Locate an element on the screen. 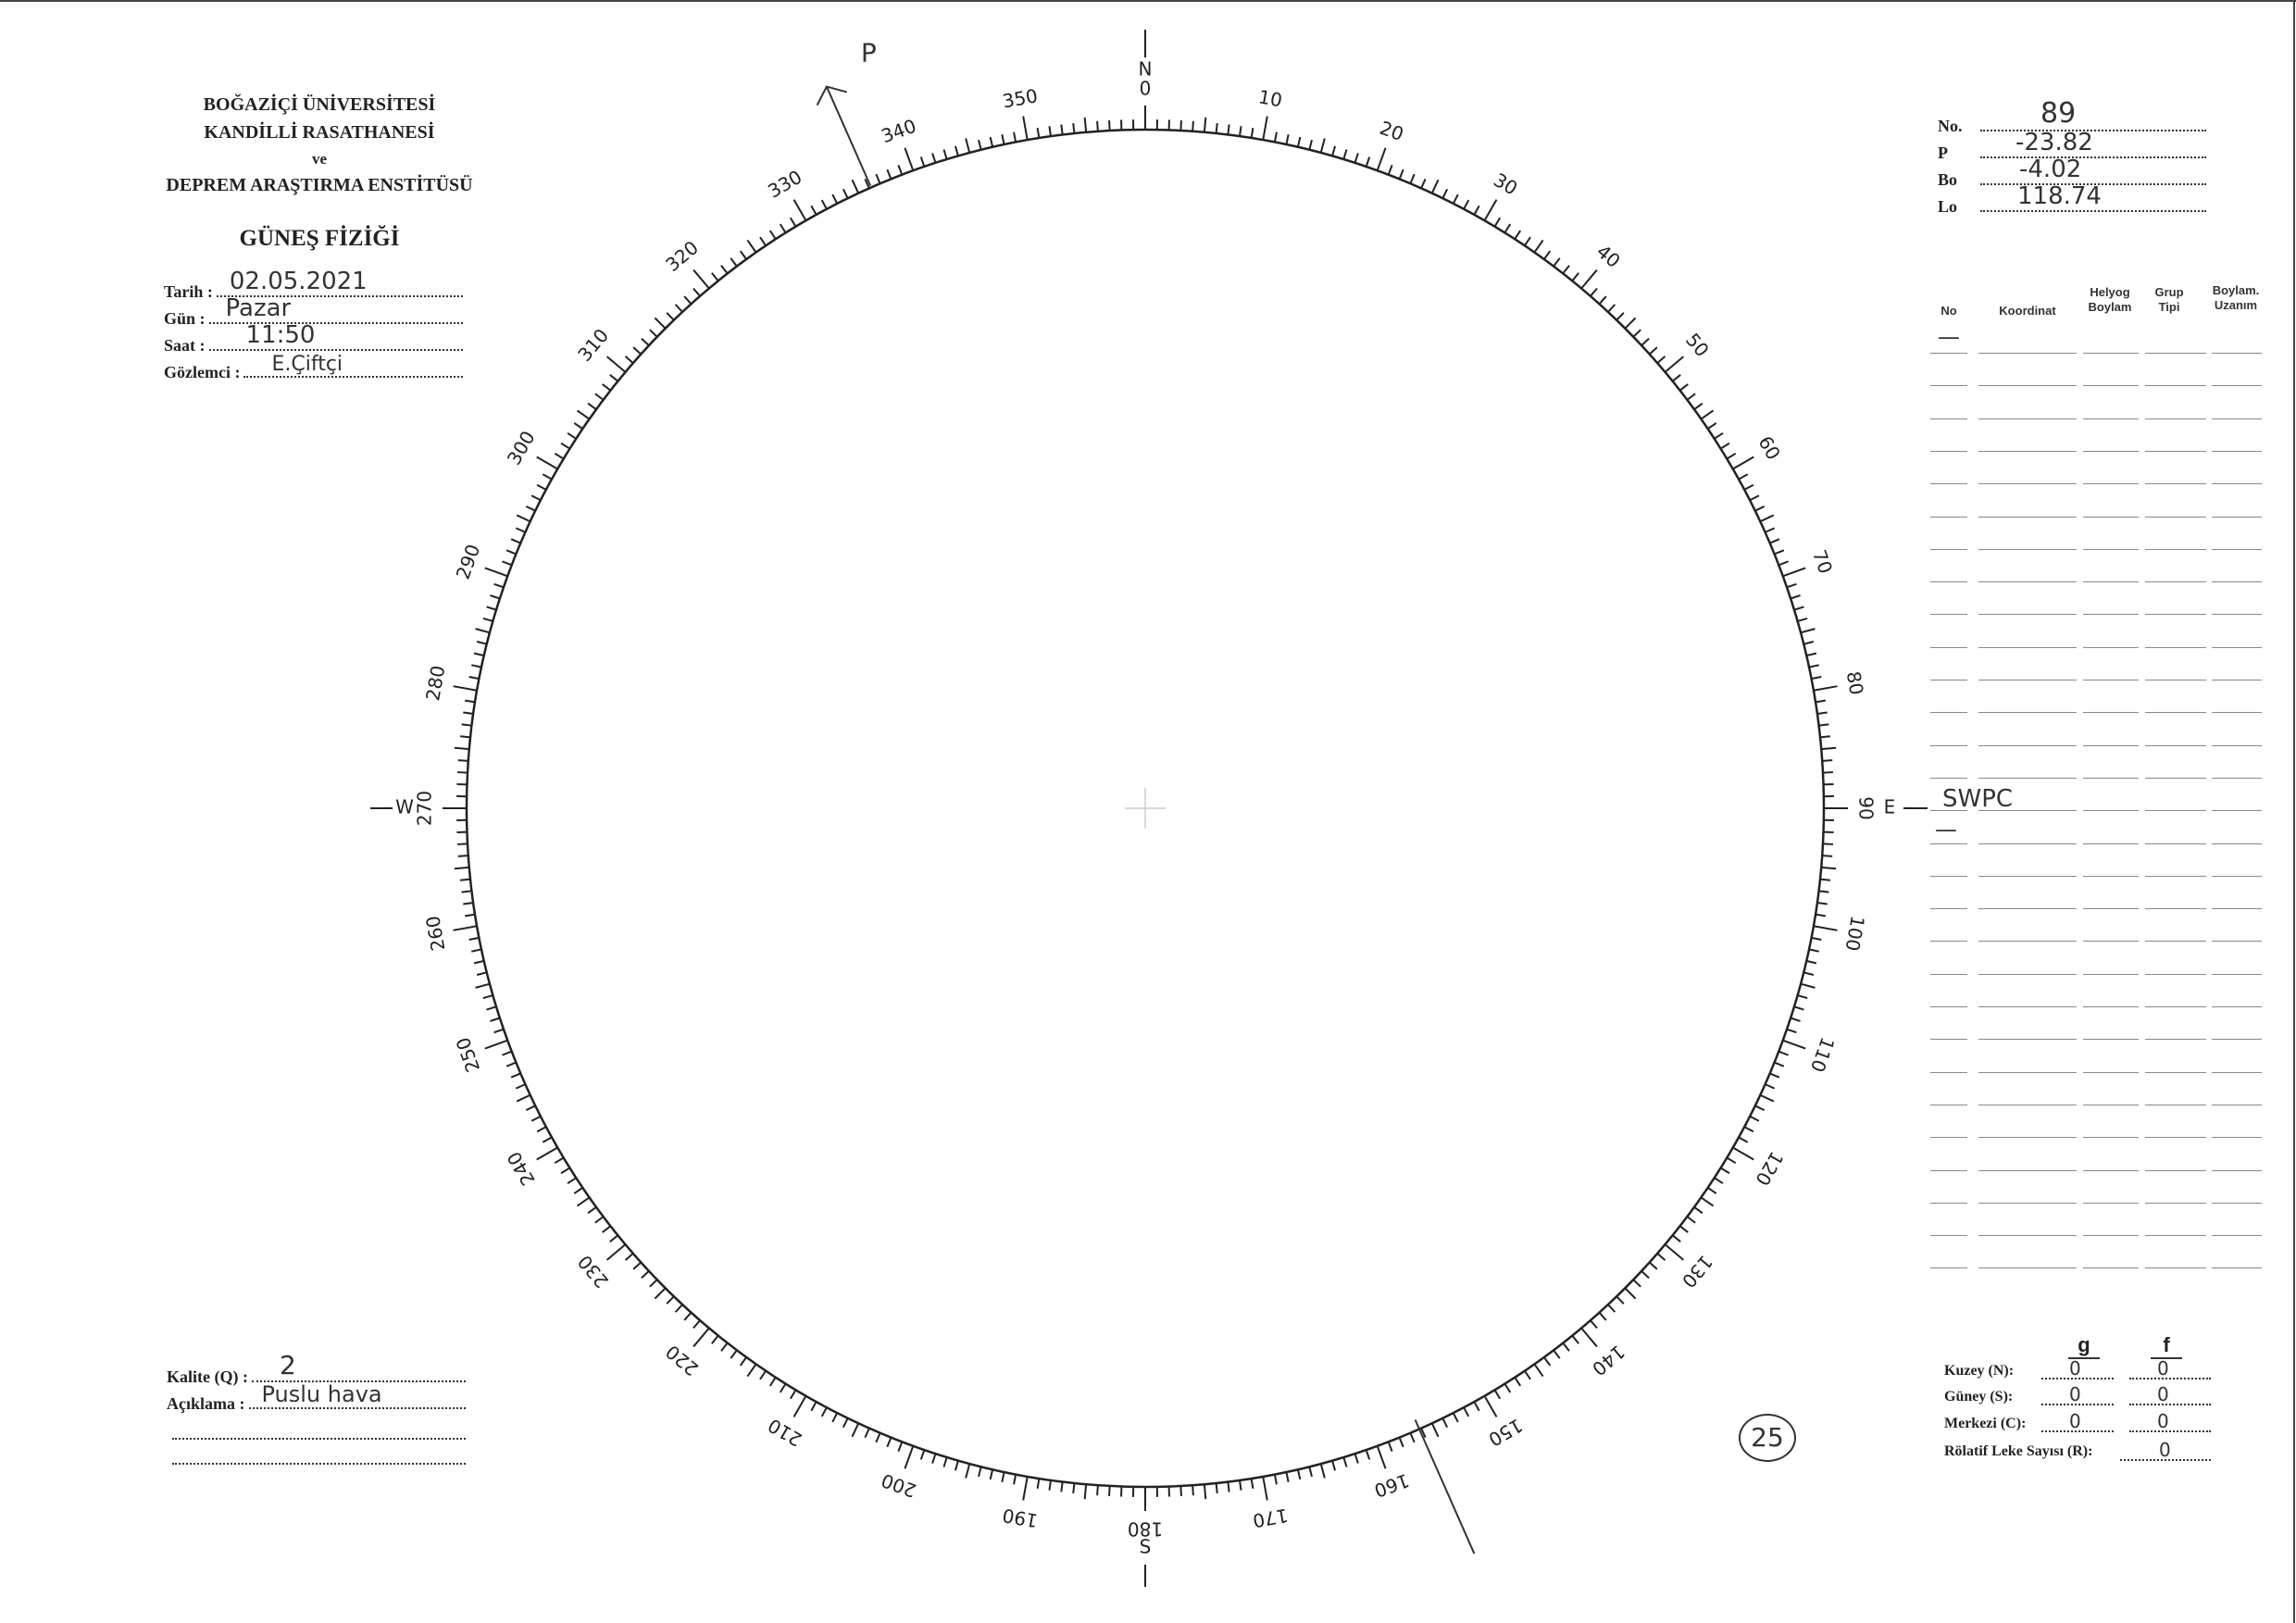 Image resolution: width=2296 pixels, height=1623 pixels. observer-field: Gözlemci : E.Çiftçi is located at coordinates (313, 367).